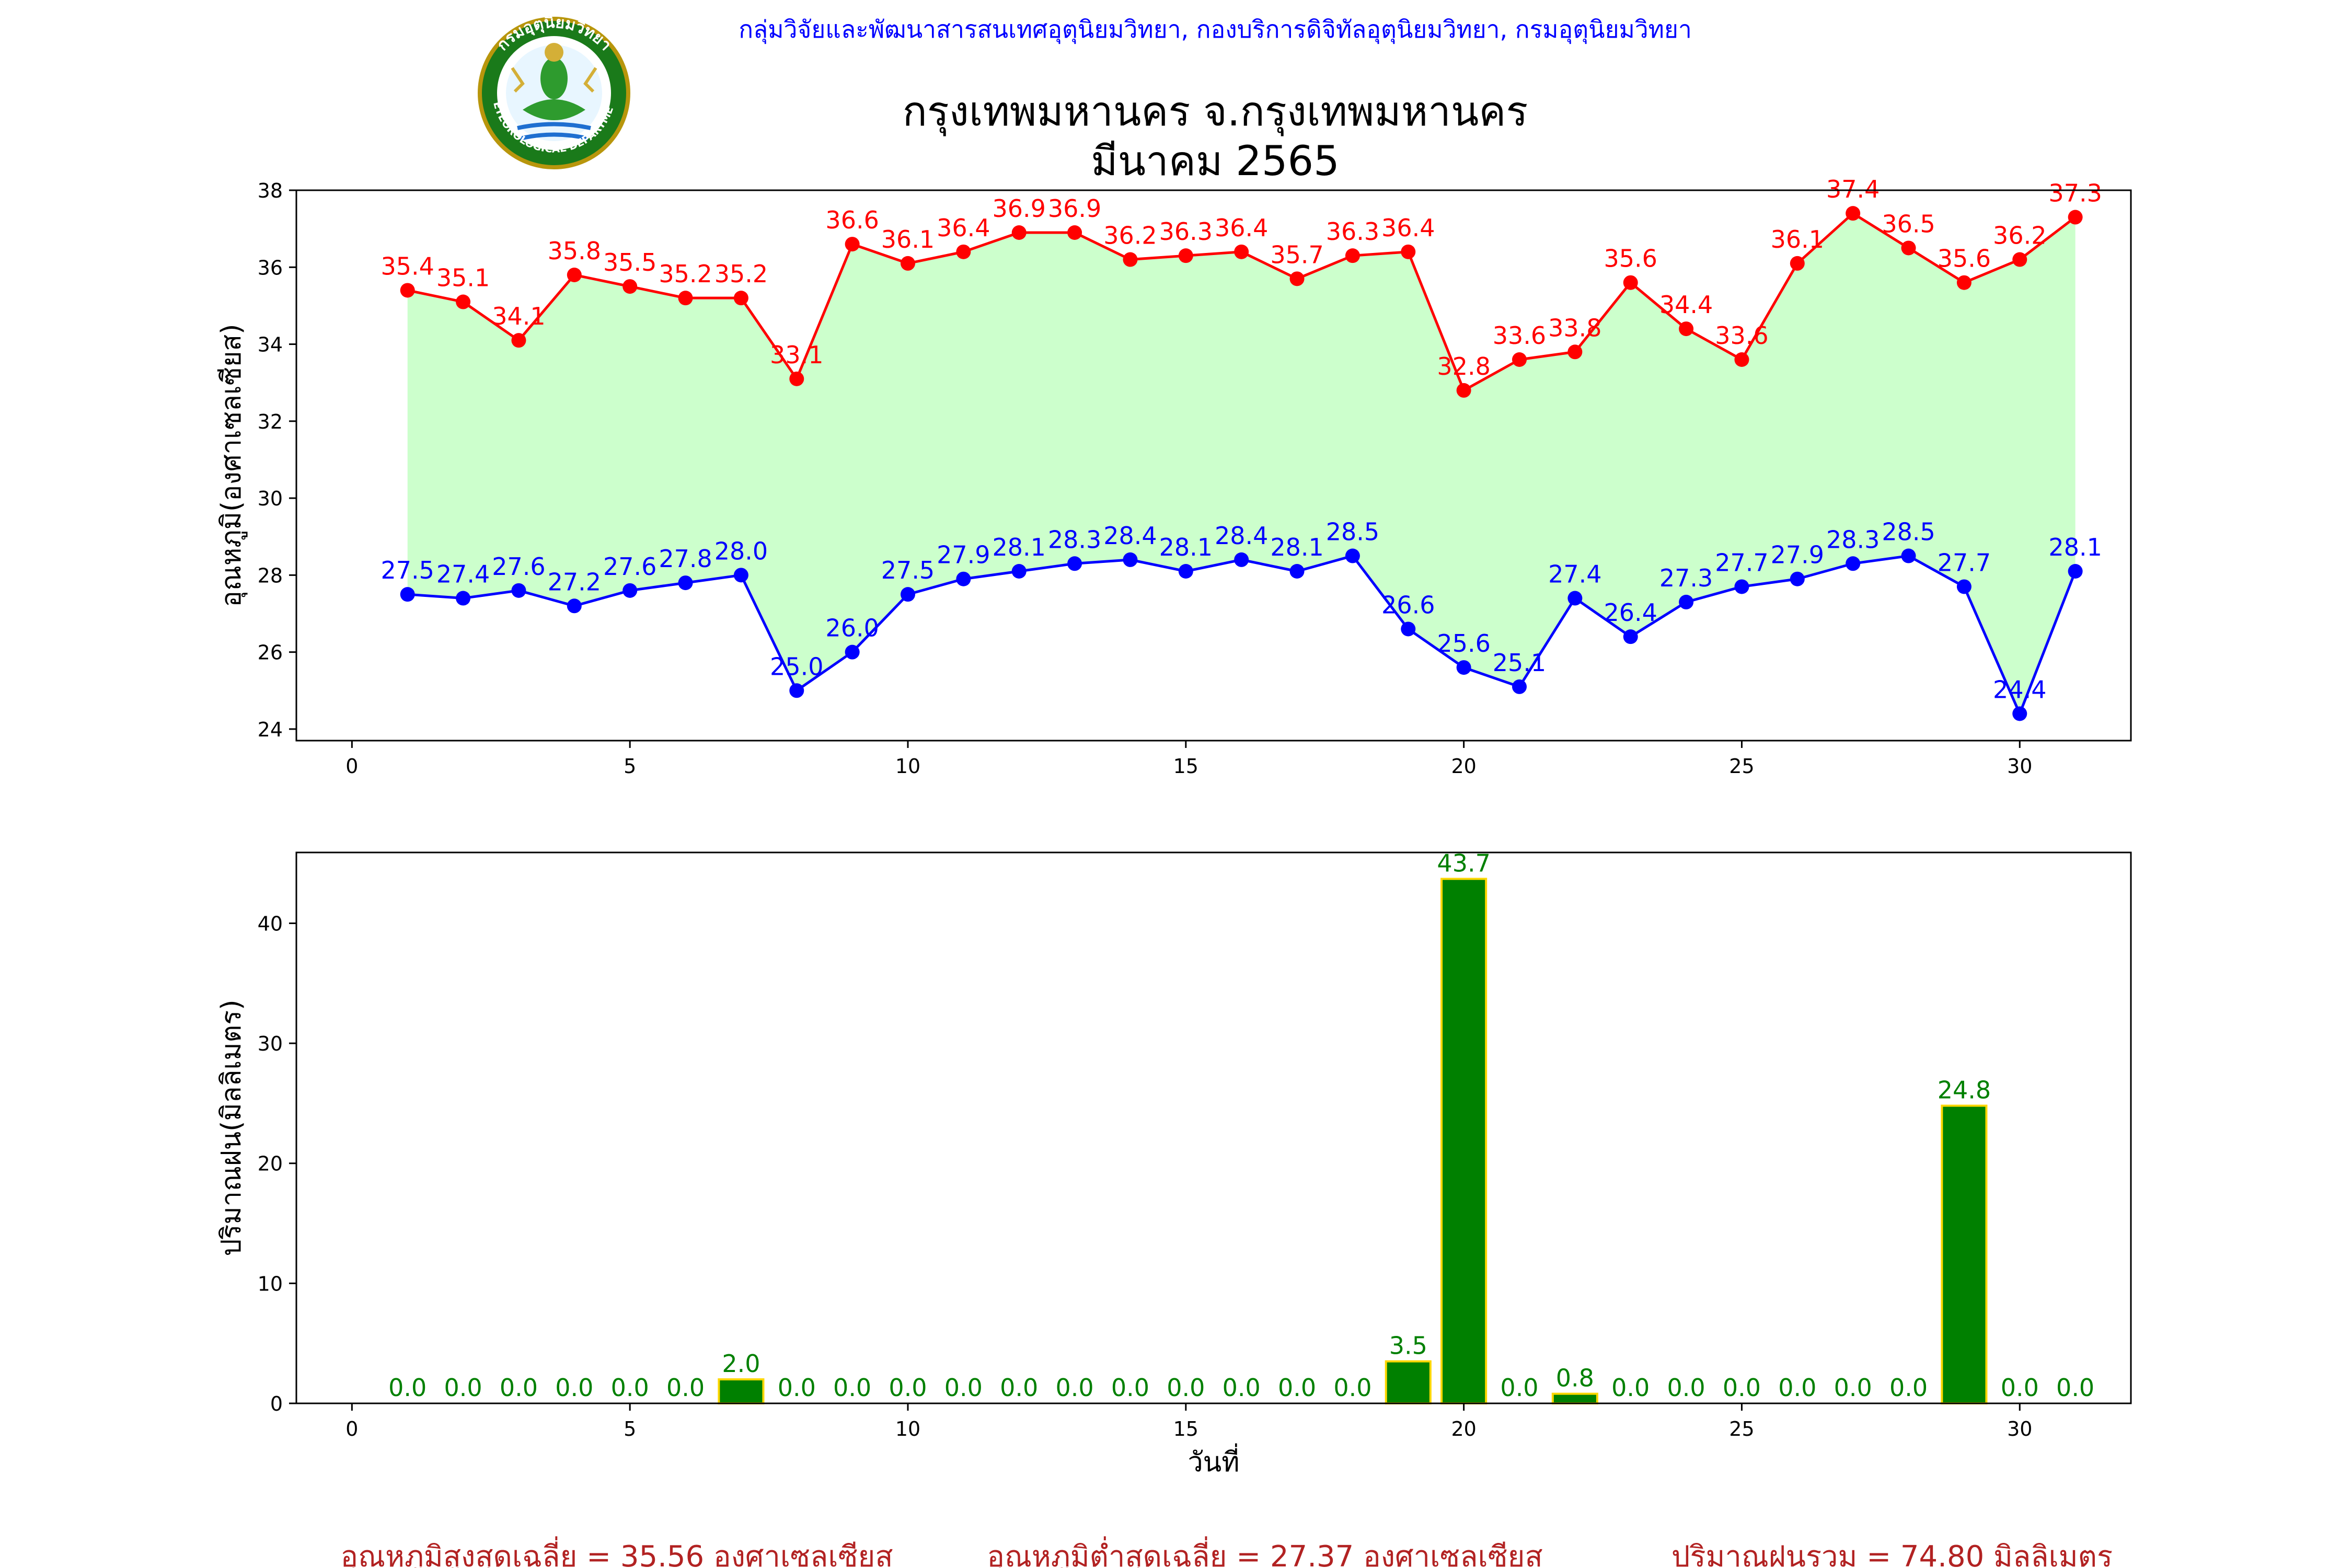  Describe the element at coordinates (2019, 1428) in the screenshot. I see `x-tick-label: 30` at that location.